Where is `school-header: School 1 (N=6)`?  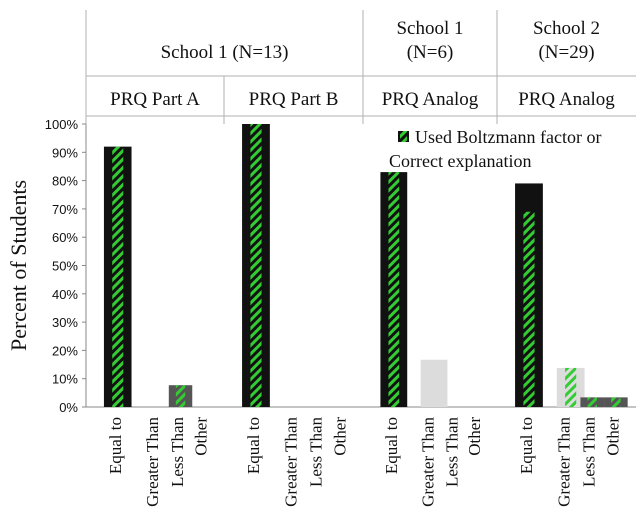
school-header: School 1 (N=6) is located at coordinates (429, 40).